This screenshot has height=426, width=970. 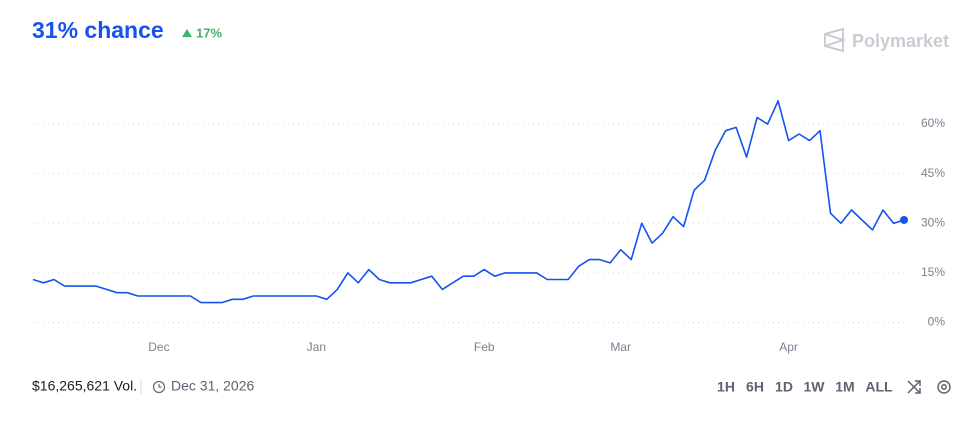 What do you see at coordinates (484, 347) in the screenshot?
I see `x-tick-label: Feb` at bounding box center [484, 347].